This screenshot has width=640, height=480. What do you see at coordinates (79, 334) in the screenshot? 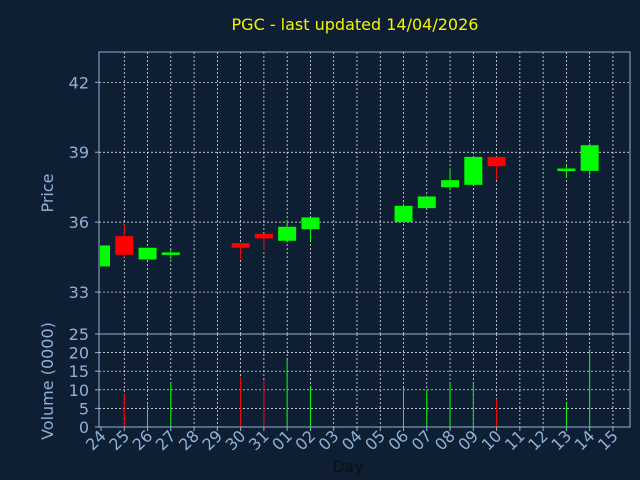
I see `volume-tick-label: 25` at bounding box center [79, 334].